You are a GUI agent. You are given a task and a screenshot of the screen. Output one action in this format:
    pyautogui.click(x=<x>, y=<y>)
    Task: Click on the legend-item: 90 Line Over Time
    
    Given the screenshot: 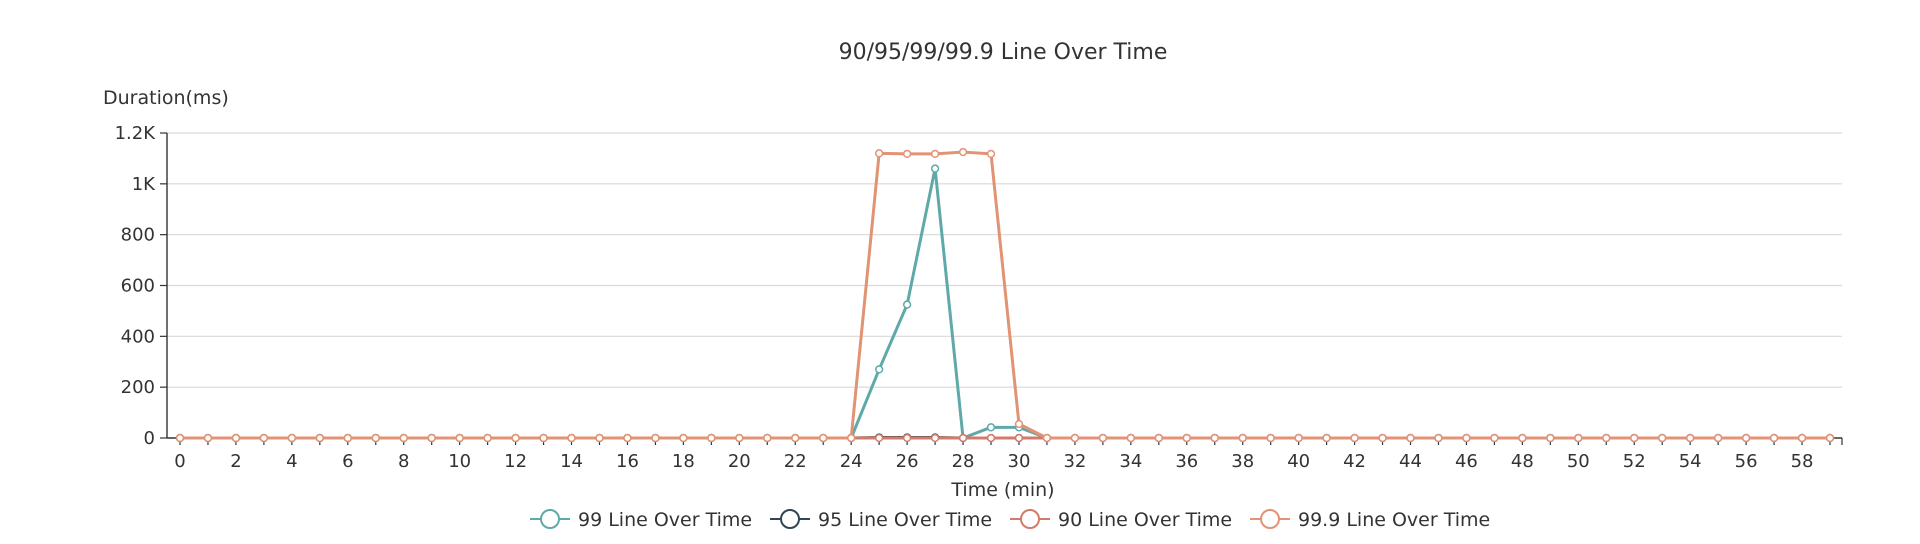 What is the action you would take?
    pyautogui.click(x=1121, y=520)
    